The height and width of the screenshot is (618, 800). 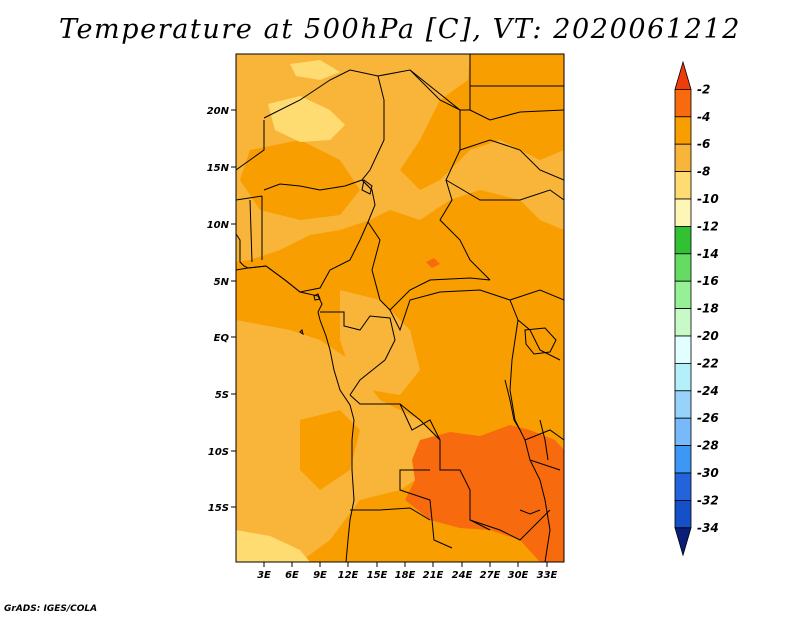 I want to click on lat-label-15n: 15N, so click(x=218, y=168).